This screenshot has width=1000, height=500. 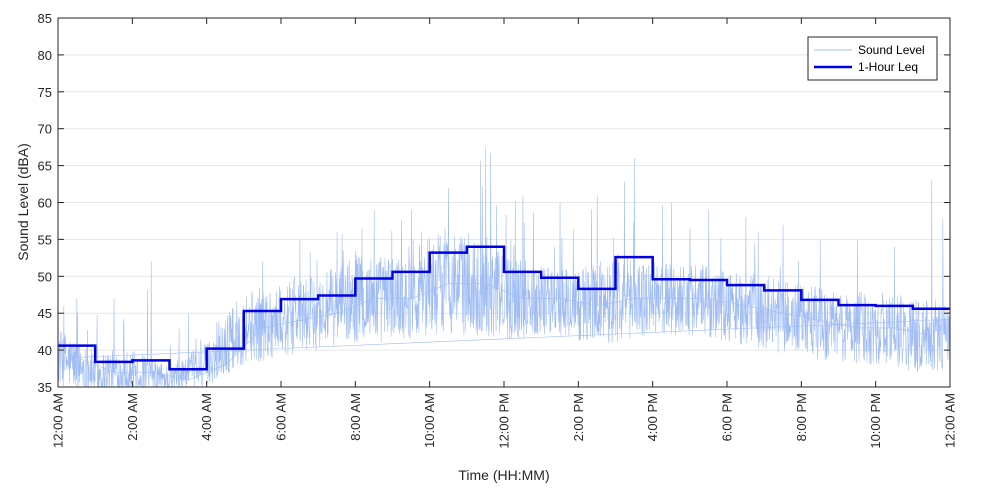 I want to click on x-tick-label: 8:00 AM, so click(x=355, y=417).